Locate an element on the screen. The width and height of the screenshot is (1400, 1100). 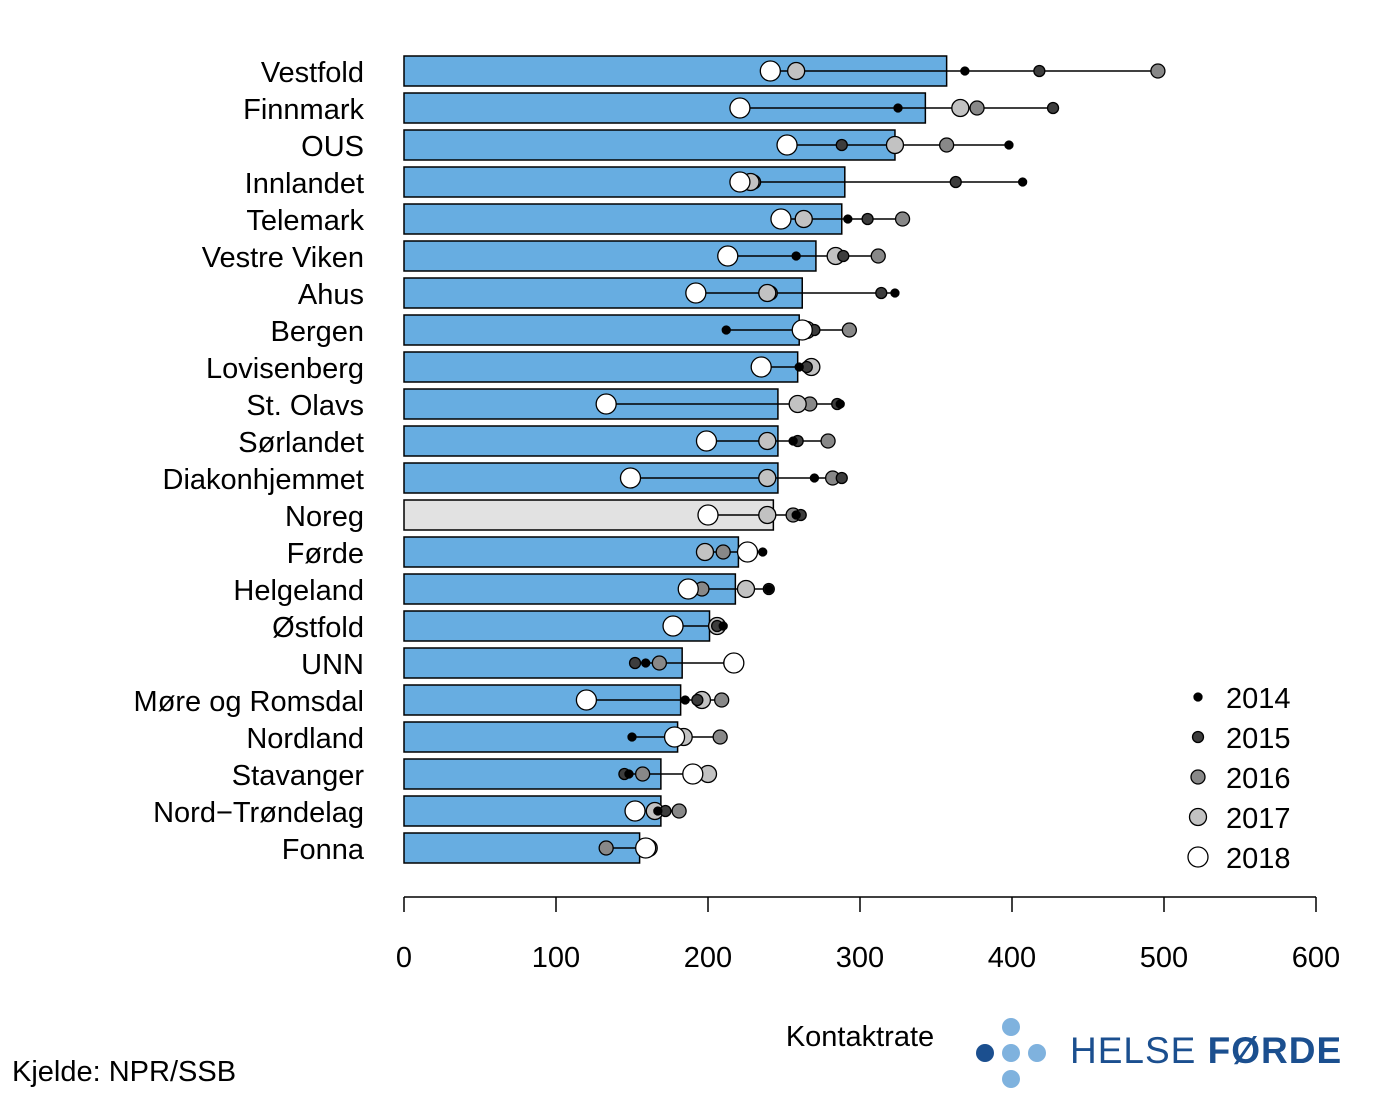
point-2018-sørlandet is located at coordinates (706, 441).